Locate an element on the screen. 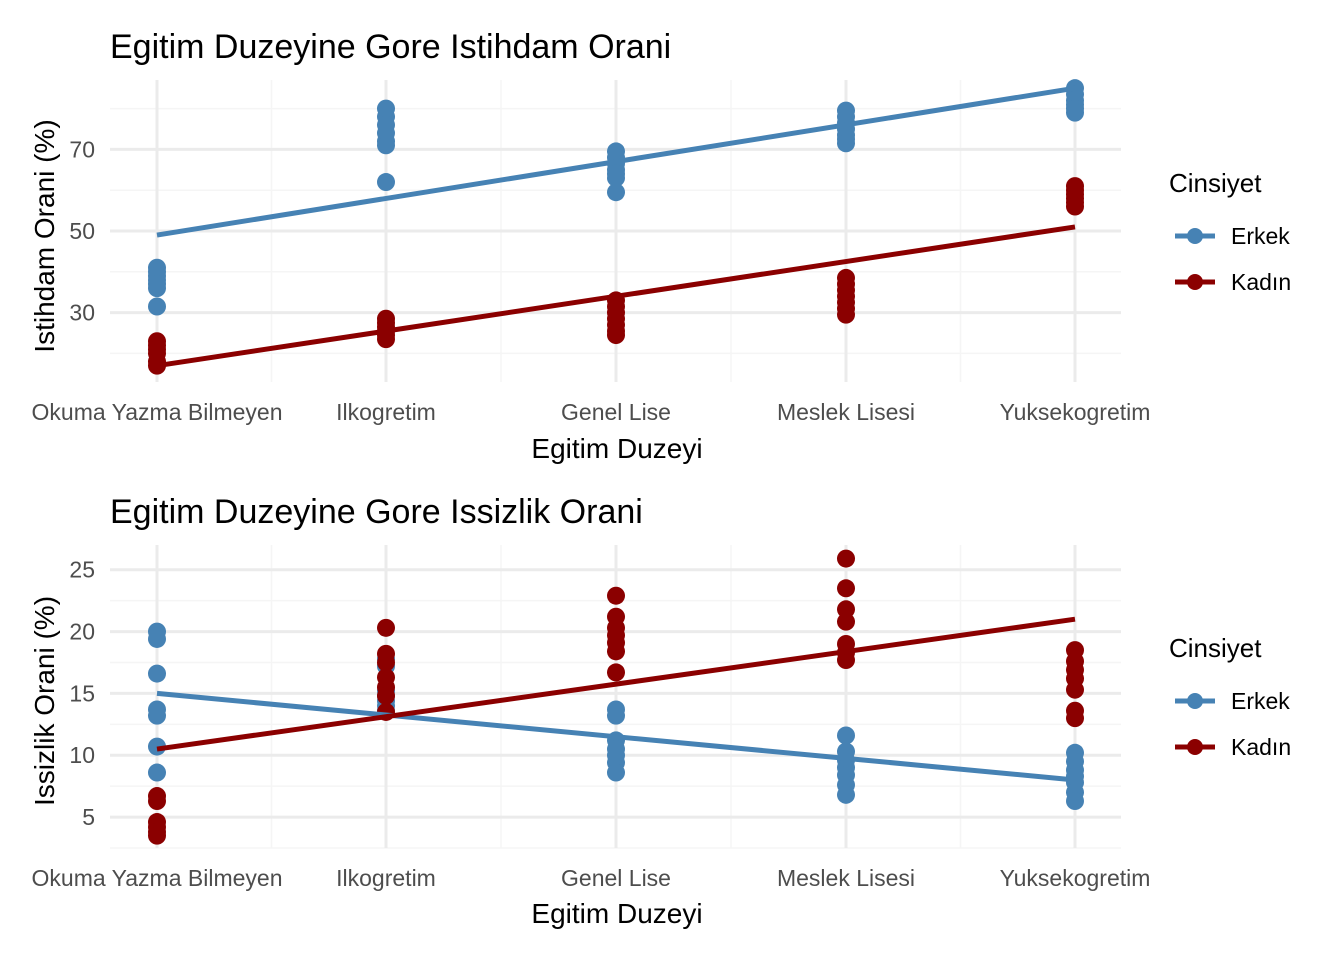 This screenshot has height=960, width=1344. y-tick-label: 5 is located at coordinates (88, 817).